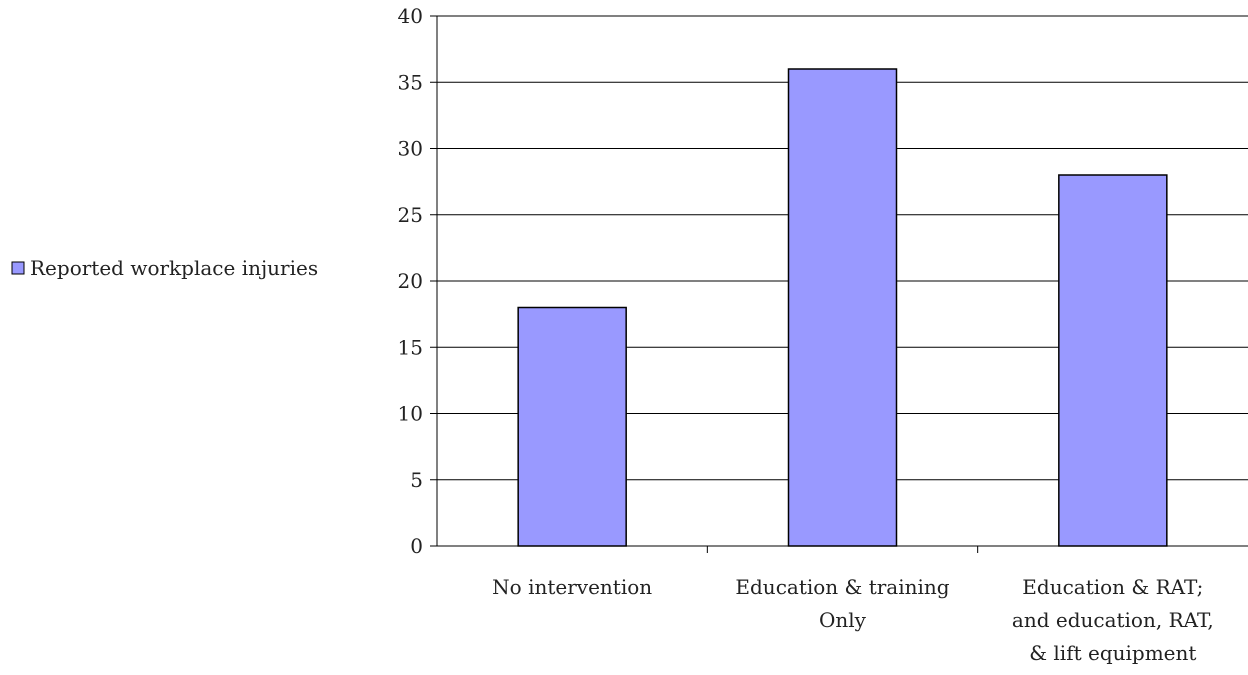 Image resolution: width=1248 pixels, height=675 pixels. I want to click on x-tick-label-line: Only, so click(843, 620).